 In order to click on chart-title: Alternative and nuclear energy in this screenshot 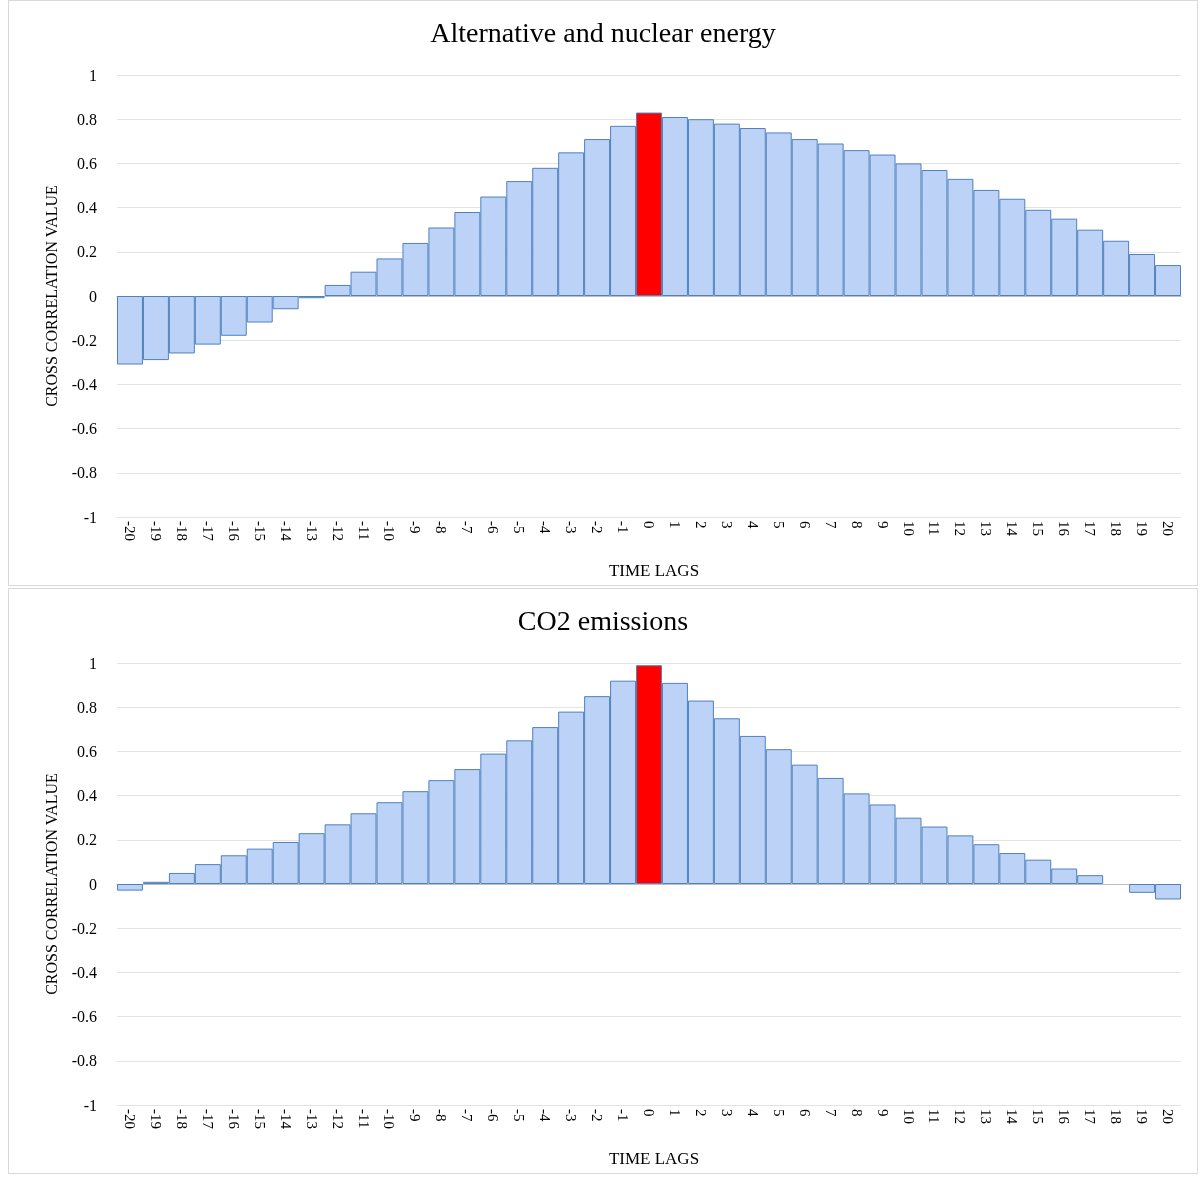, I will do `click(603, 32)`.